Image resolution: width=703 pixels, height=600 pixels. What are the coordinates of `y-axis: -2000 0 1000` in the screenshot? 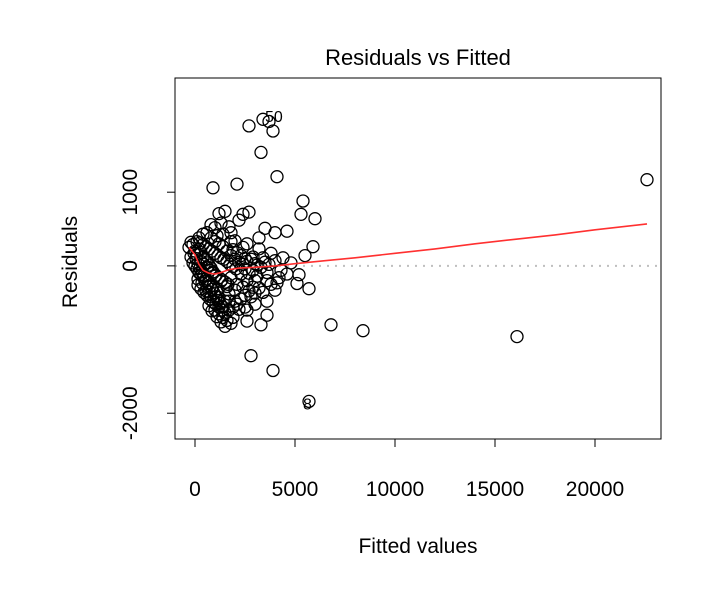 It's located at (147, 304).